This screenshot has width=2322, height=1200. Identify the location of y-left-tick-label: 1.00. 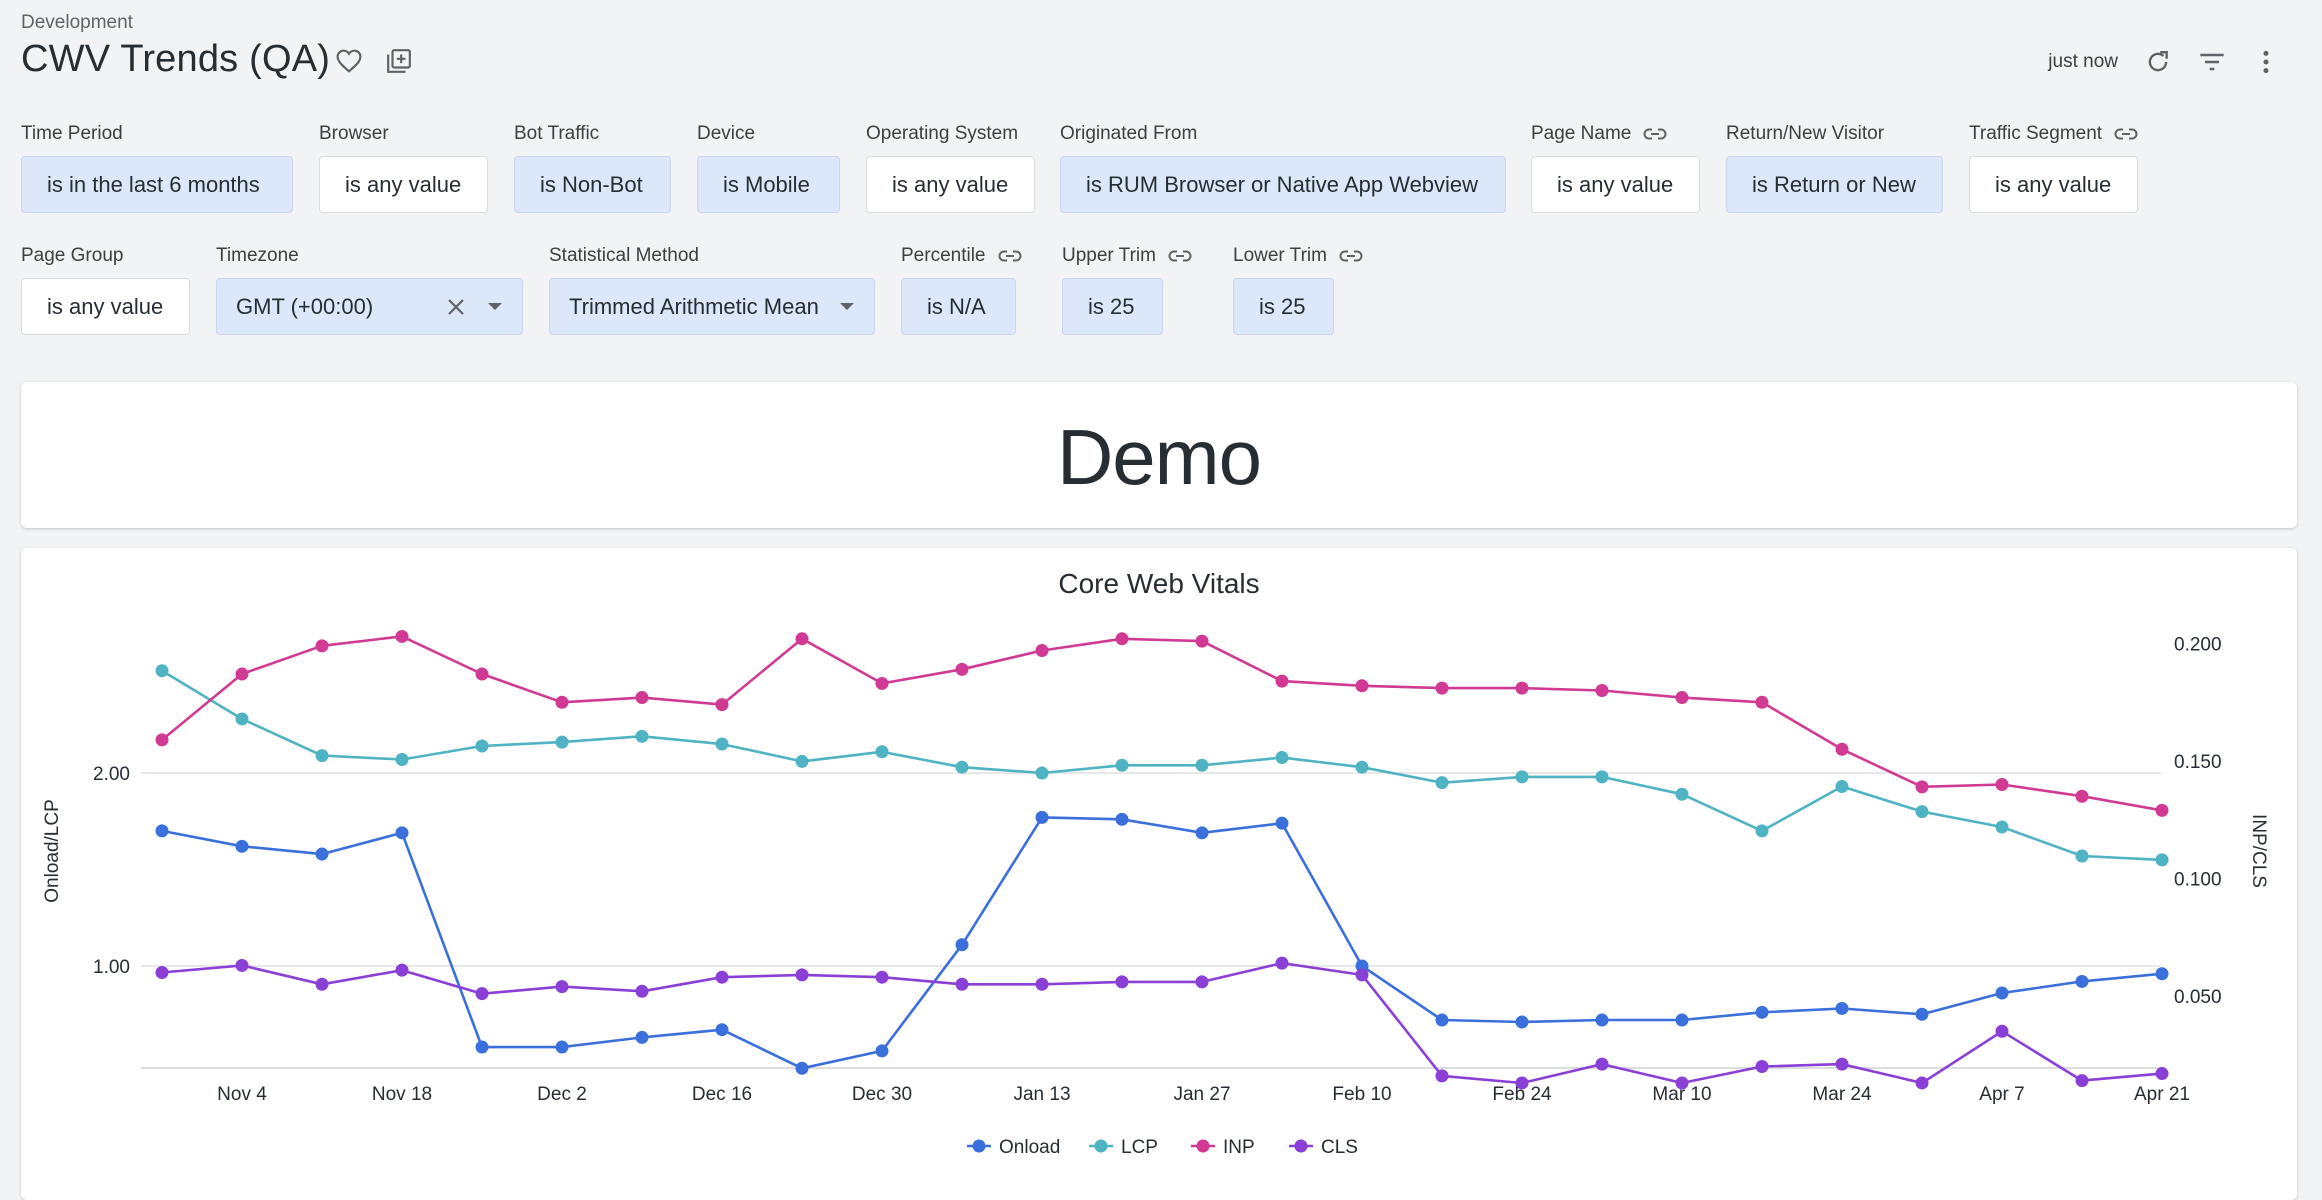
(111, 967).